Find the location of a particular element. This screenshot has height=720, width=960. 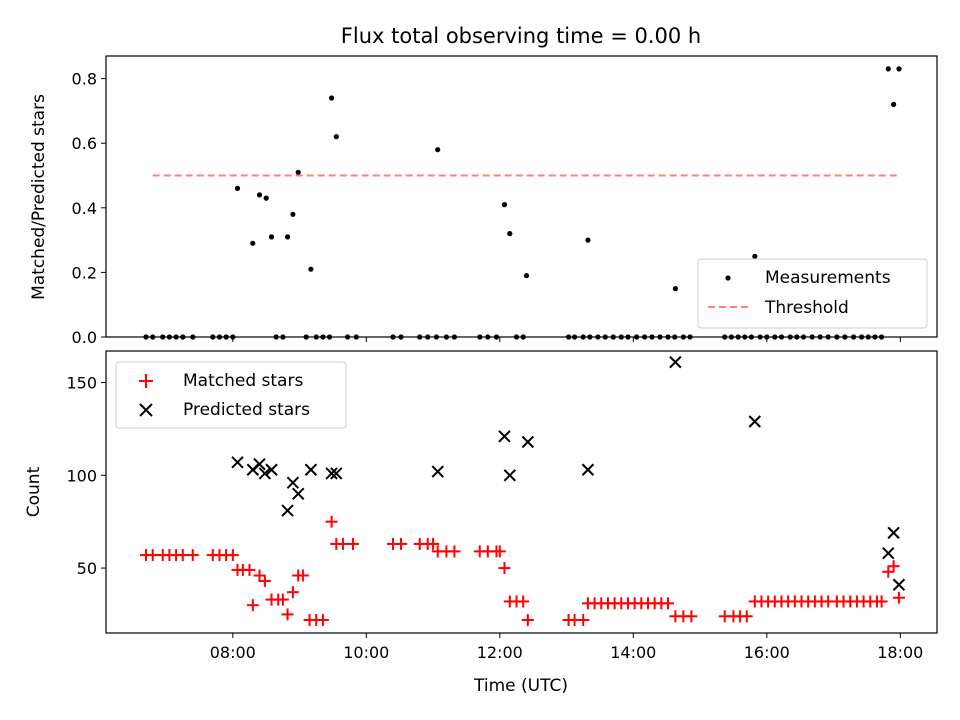

legend-marker-measurements is located at coordinates (728, 278).